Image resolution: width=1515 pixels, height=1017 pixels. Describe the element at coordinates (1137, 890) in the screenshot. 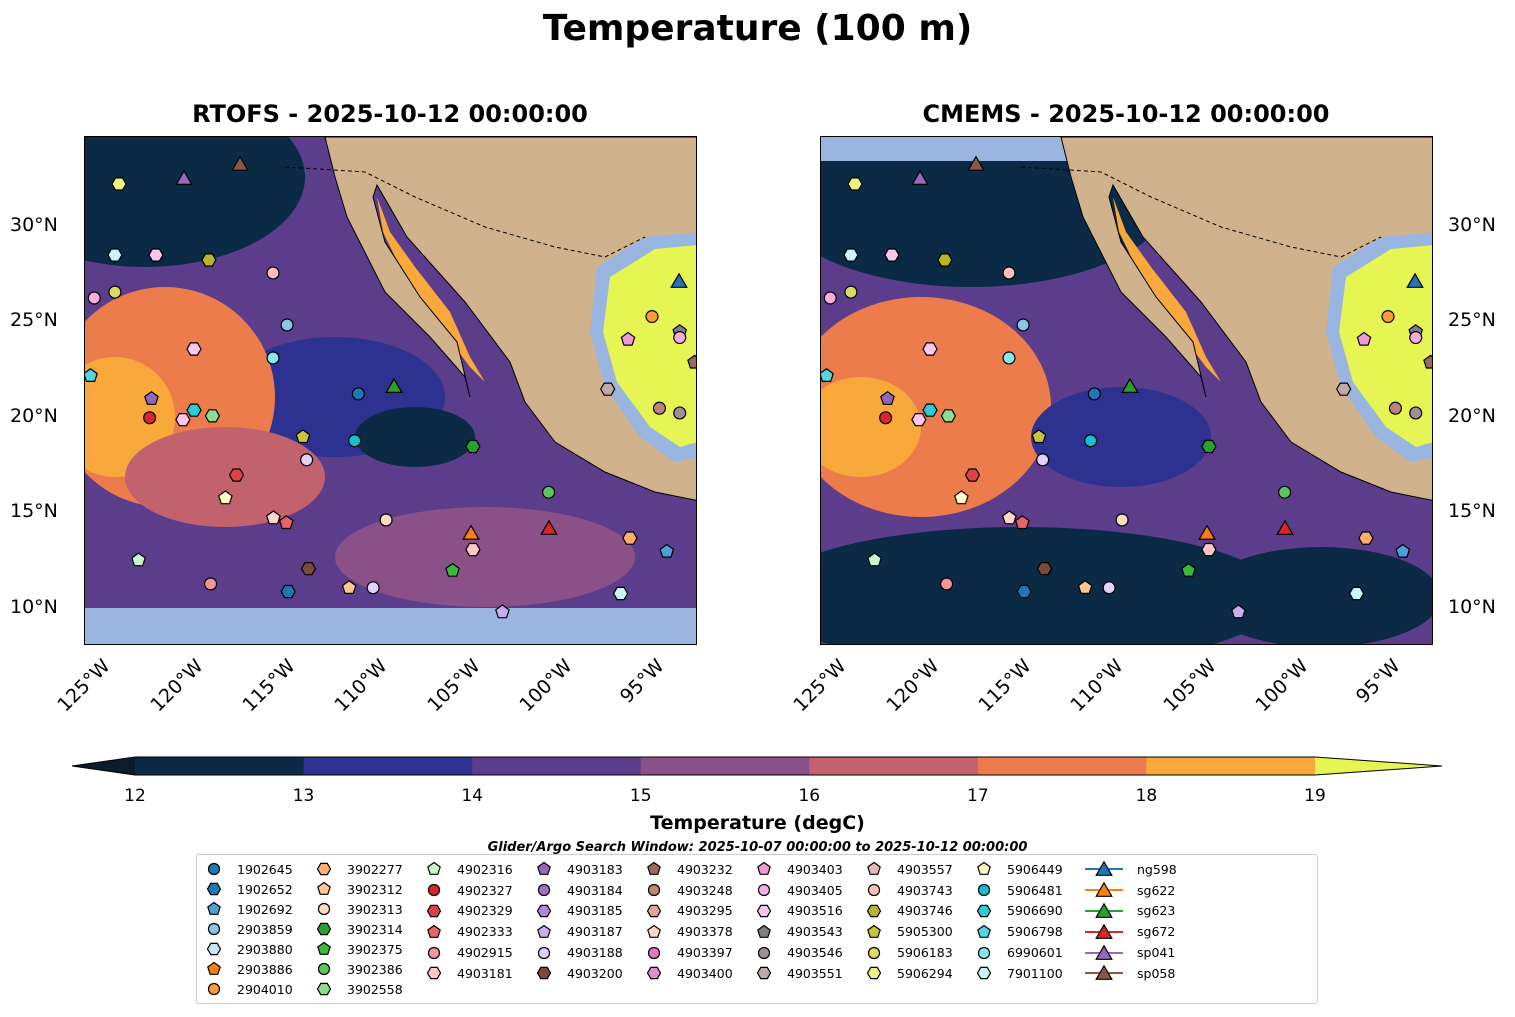

I see `legend-item: sg622` at that location.